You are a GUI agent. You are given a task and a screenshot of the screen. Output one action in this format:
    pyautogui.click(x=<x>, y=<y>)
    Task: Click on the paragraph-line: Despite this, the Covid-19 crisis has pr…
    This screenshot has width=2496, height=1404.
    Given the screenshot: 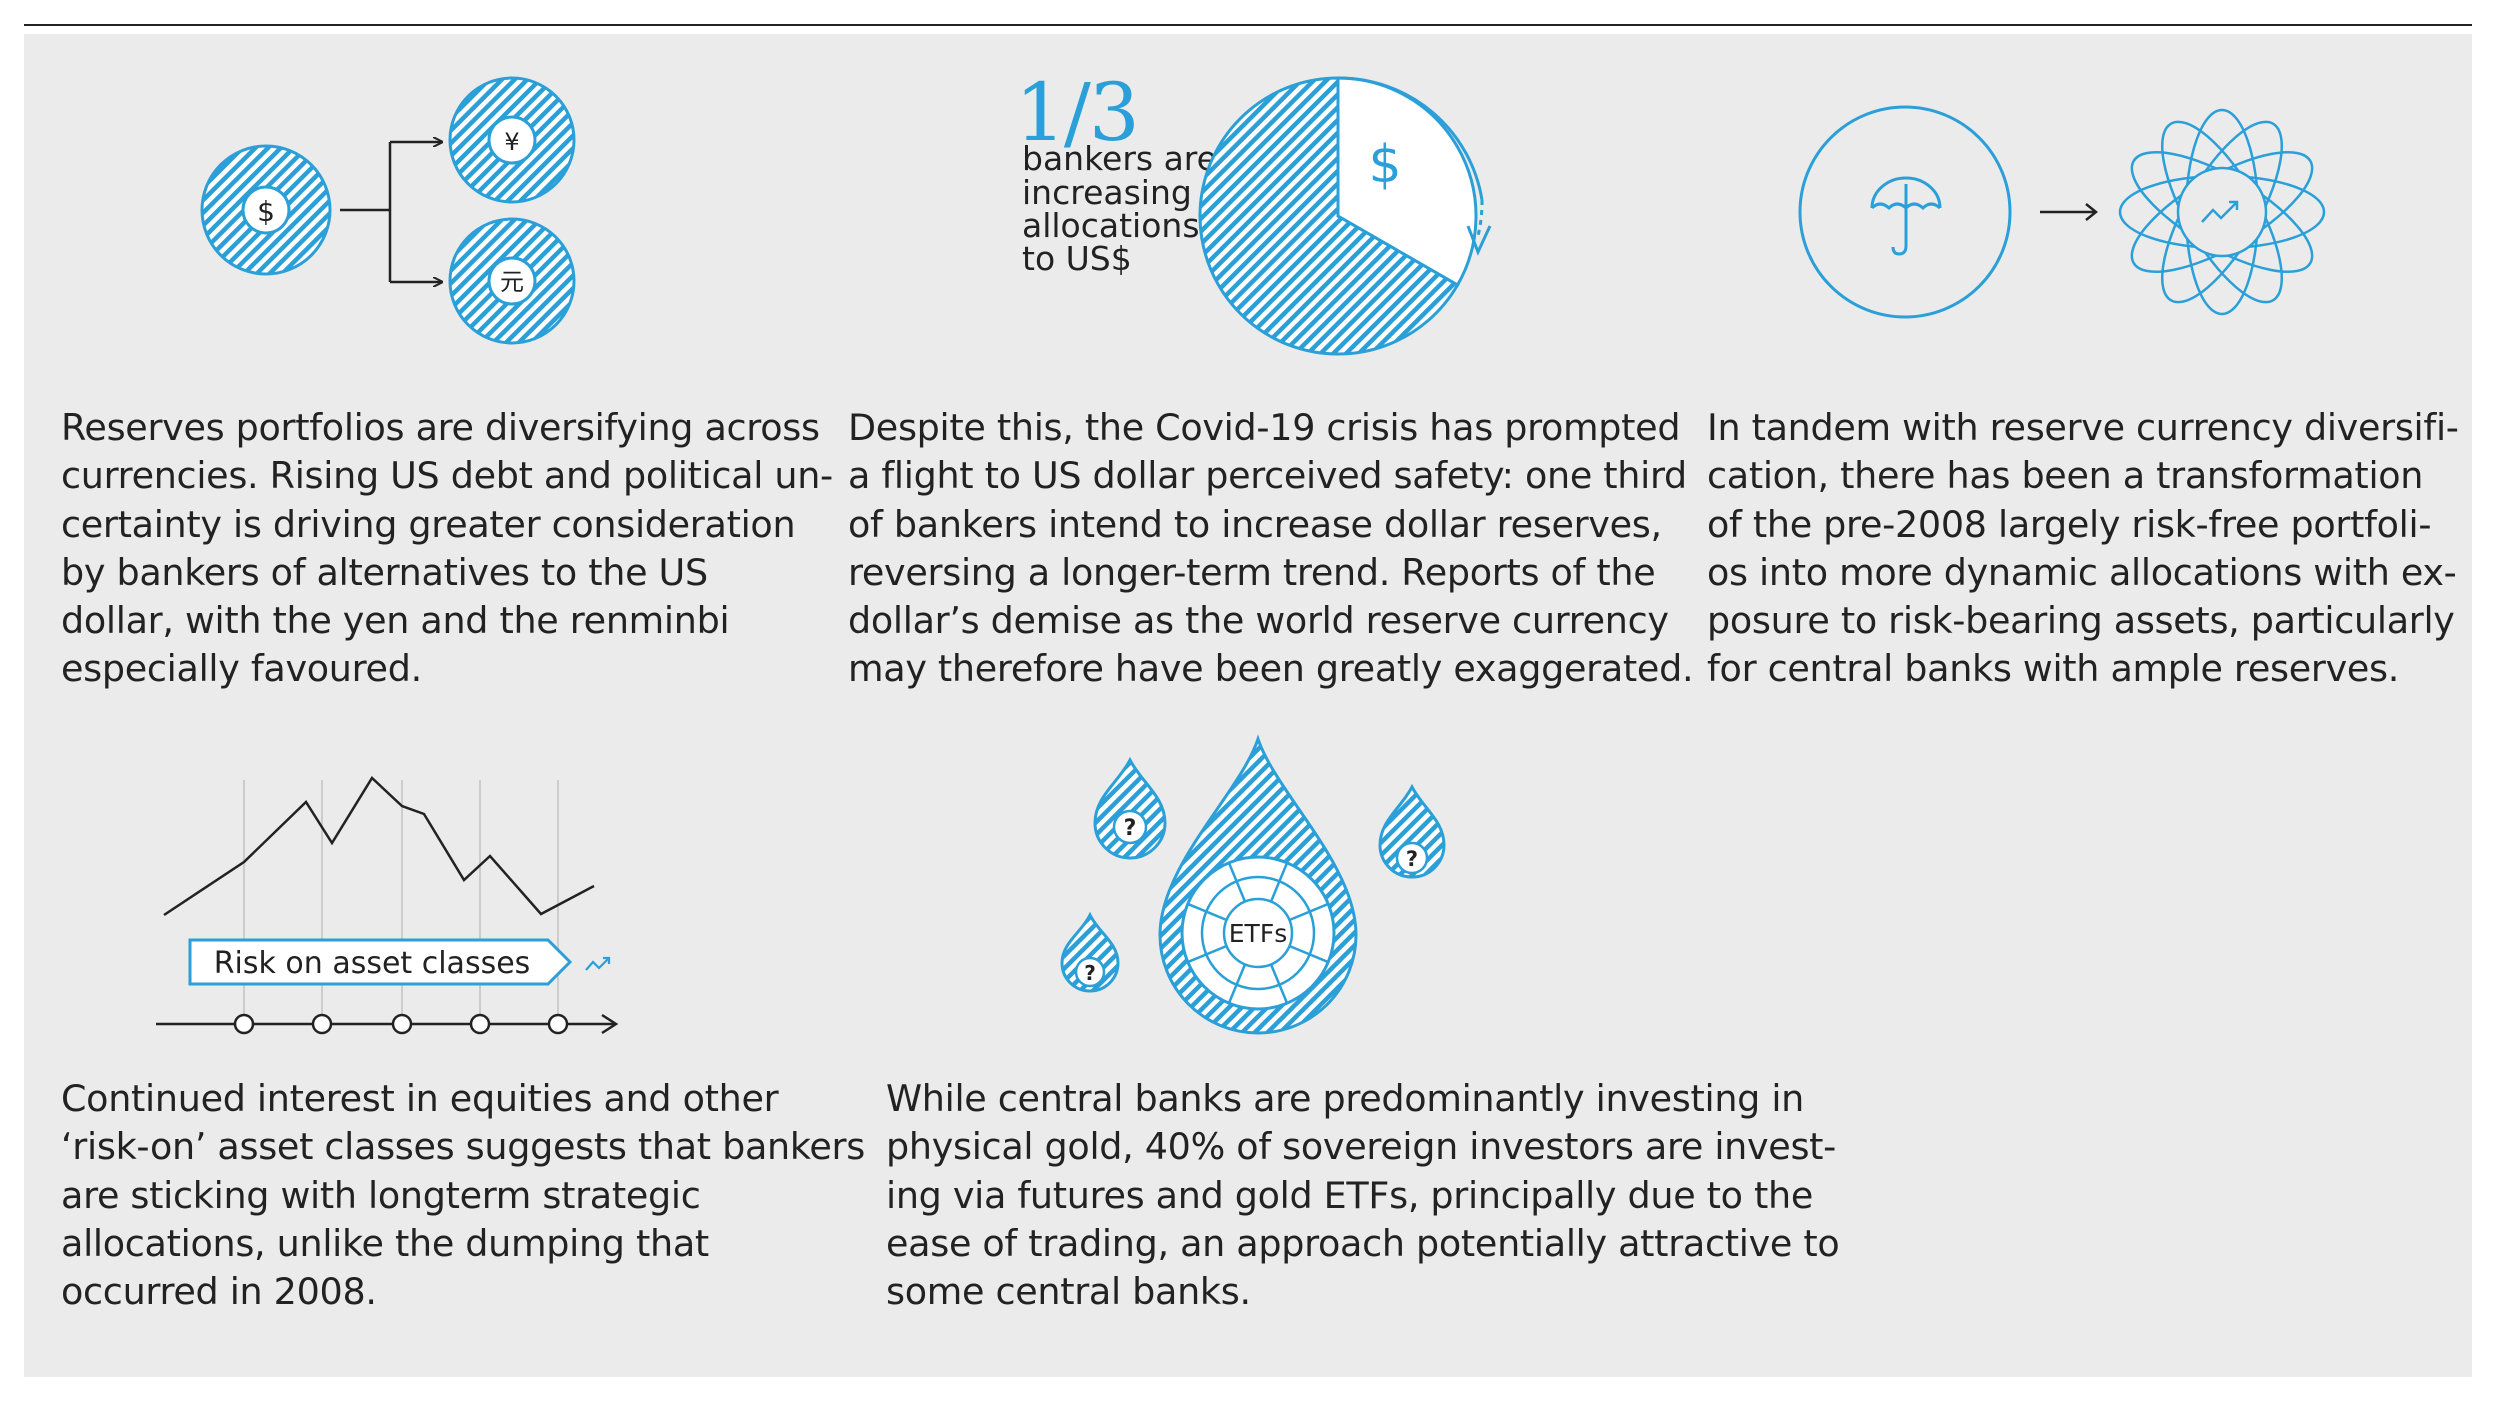 What is the action you would take?
    pyautogui.click(x=1264, y=427)
    